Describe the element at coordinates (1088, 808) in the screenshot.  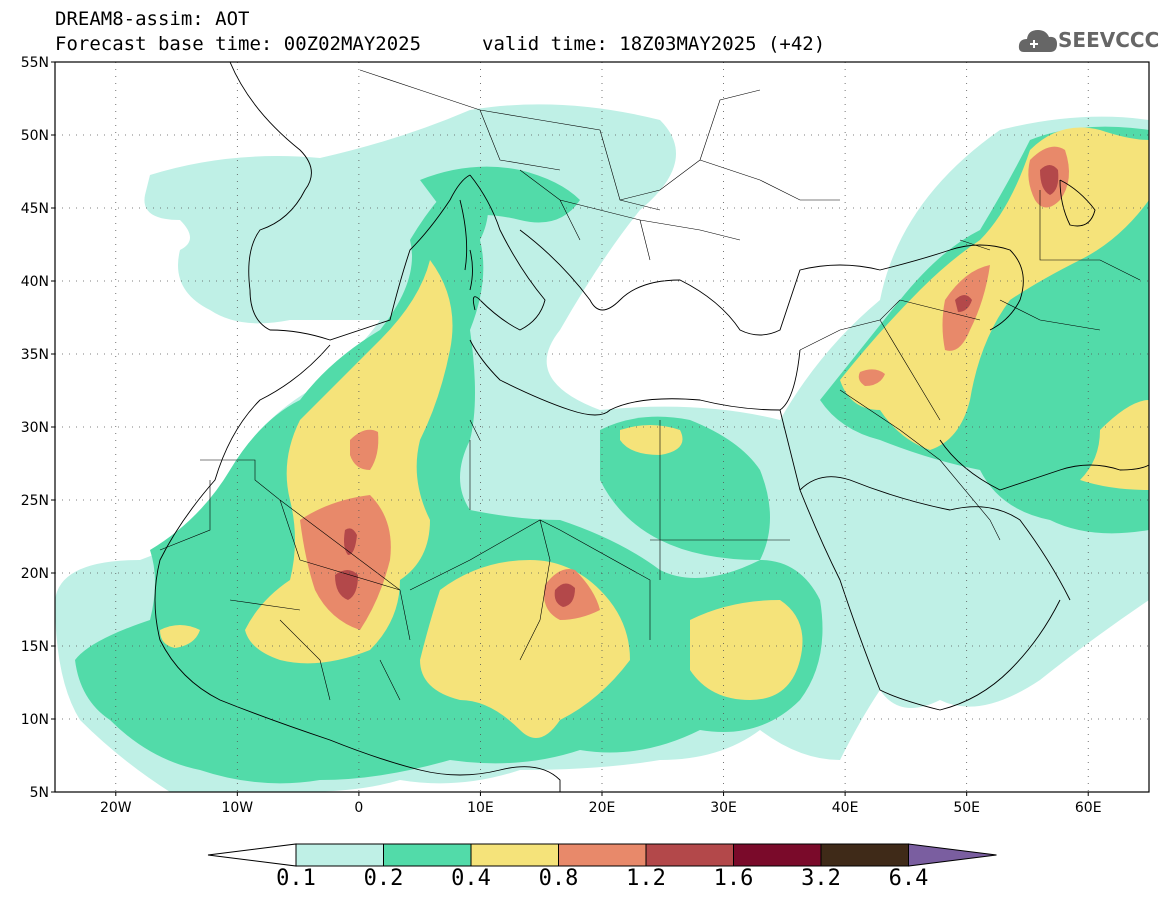
I see `lon-tick-label: 60E` at that location.